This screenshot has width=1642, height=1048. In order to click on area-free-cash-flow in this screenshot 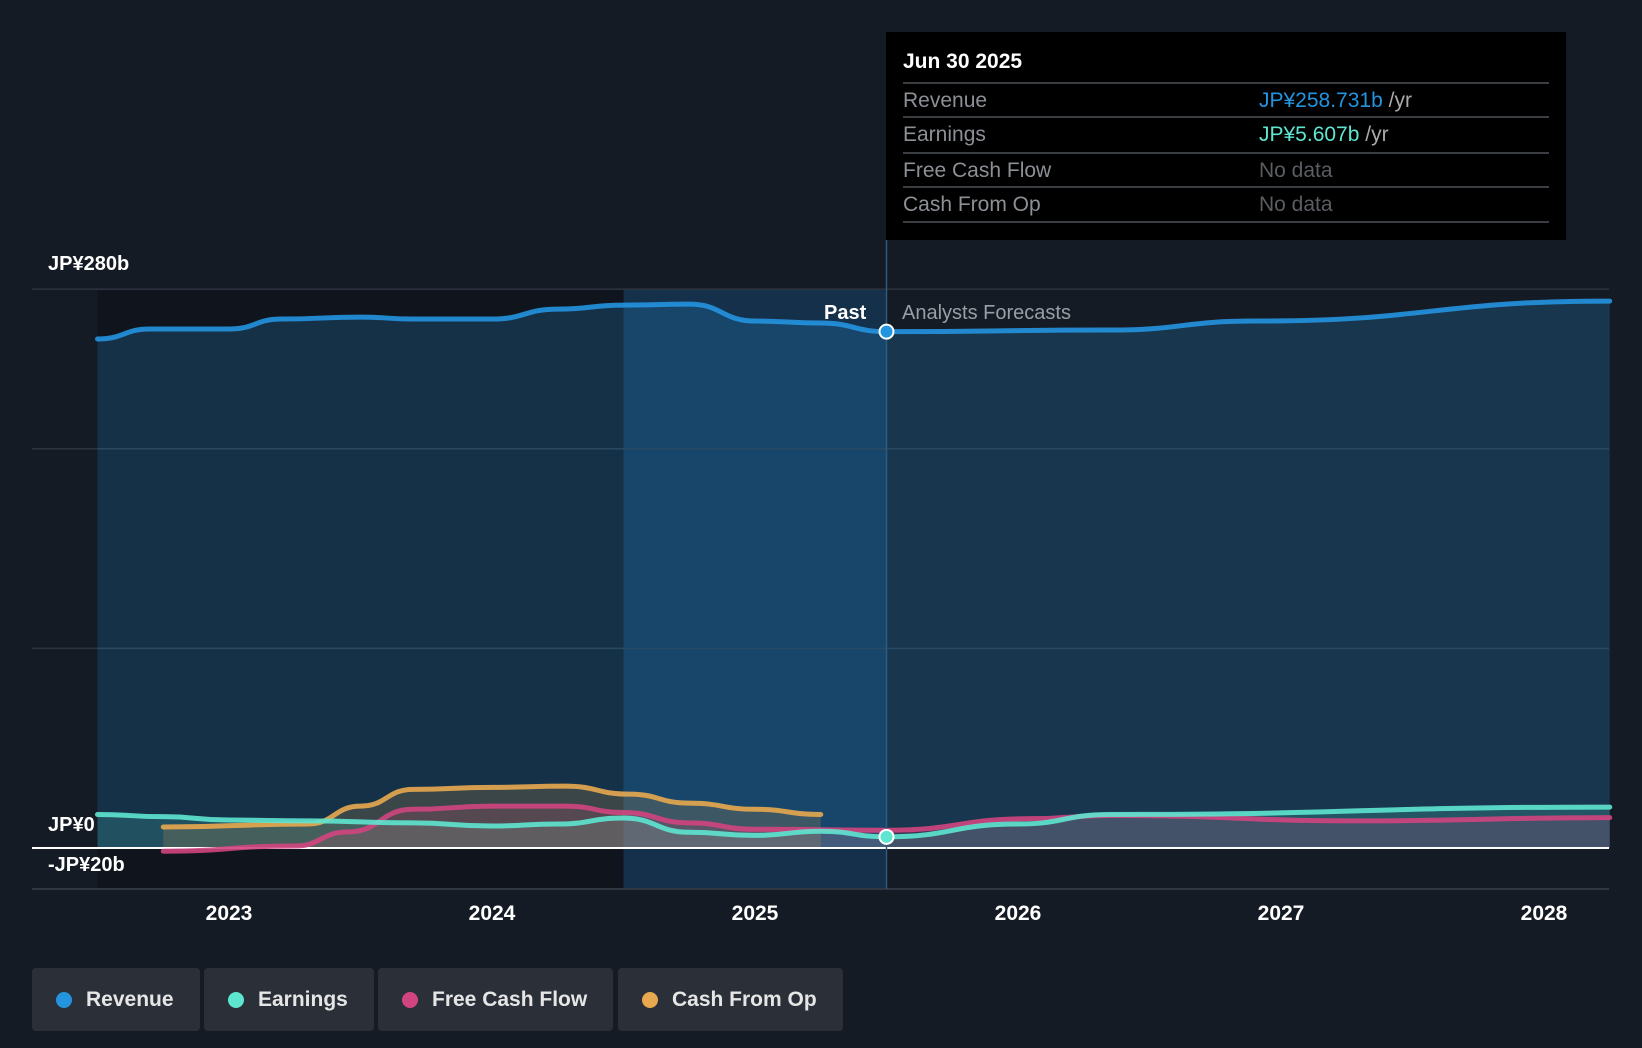, I will do `click(886, 829)`.